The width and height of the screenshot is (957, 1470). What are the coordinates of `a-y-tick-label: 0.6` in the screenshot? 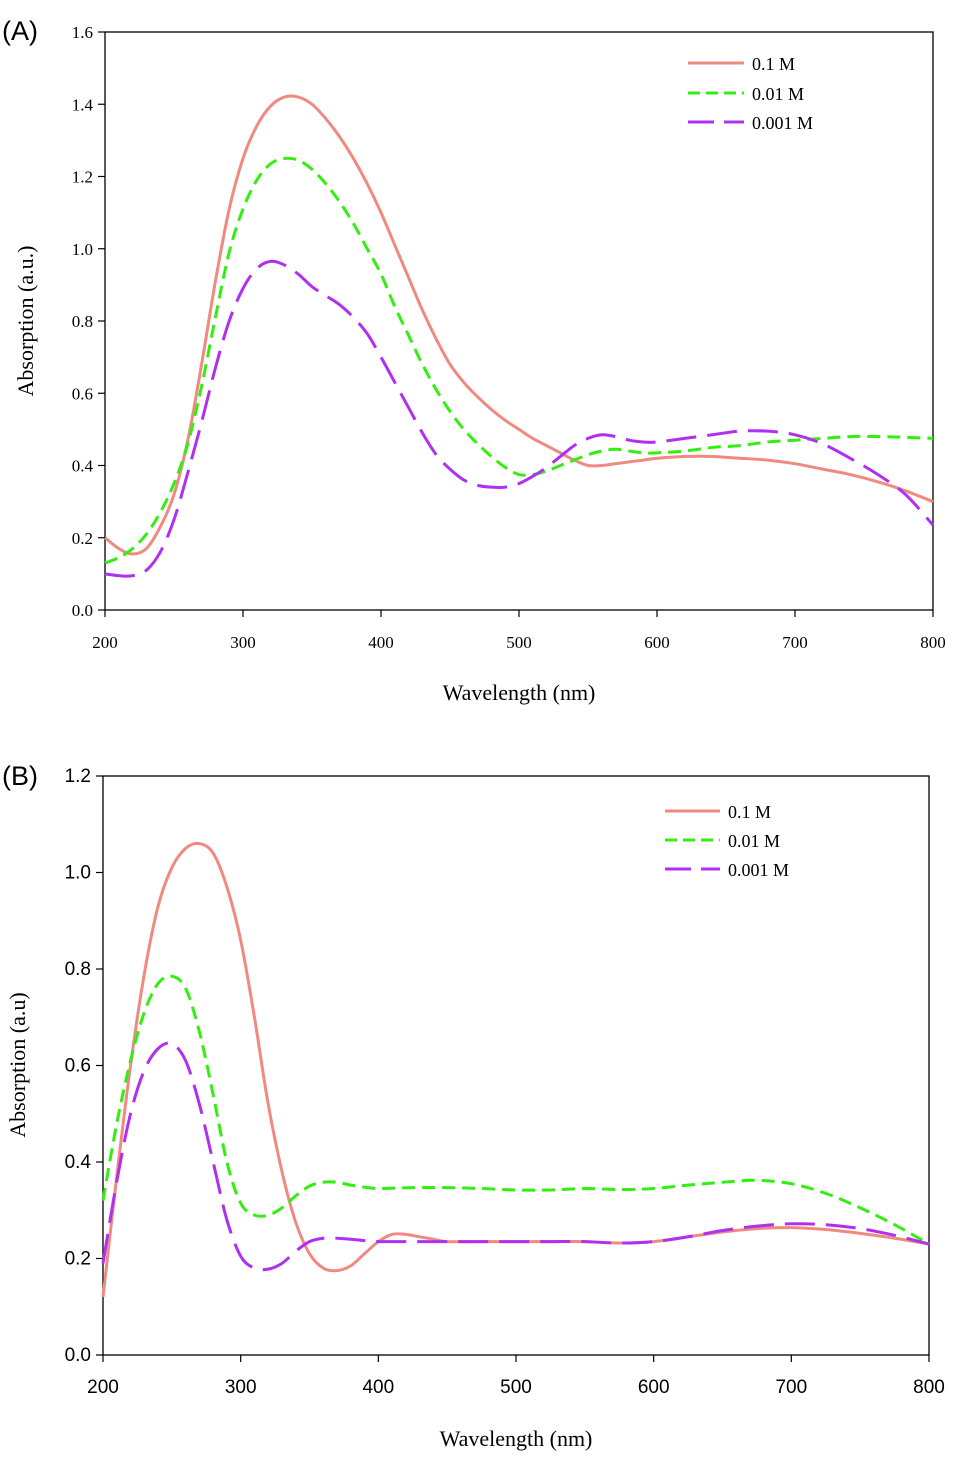 It's located at (82, 393).